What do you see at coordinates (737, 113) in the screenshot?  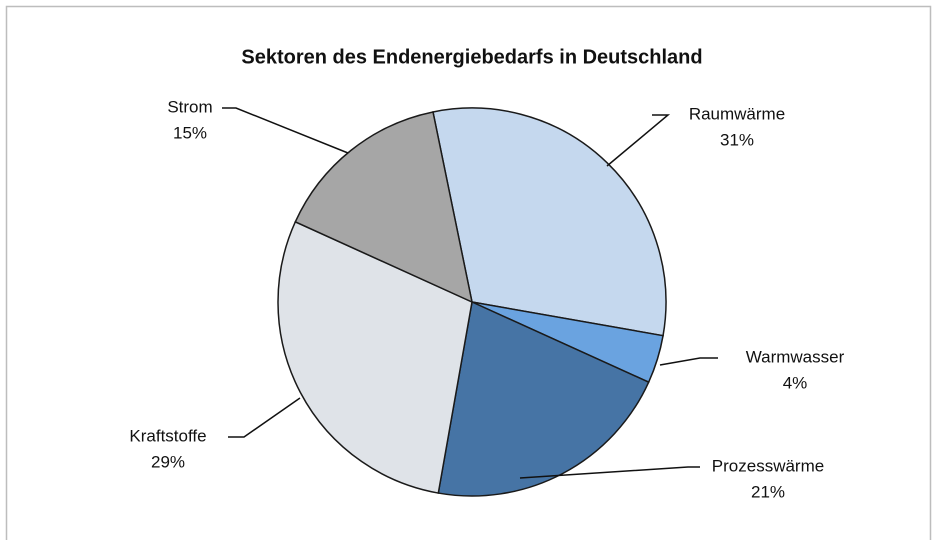 I see `slice-label: Raumwärme` at bounding box center [737, 113].